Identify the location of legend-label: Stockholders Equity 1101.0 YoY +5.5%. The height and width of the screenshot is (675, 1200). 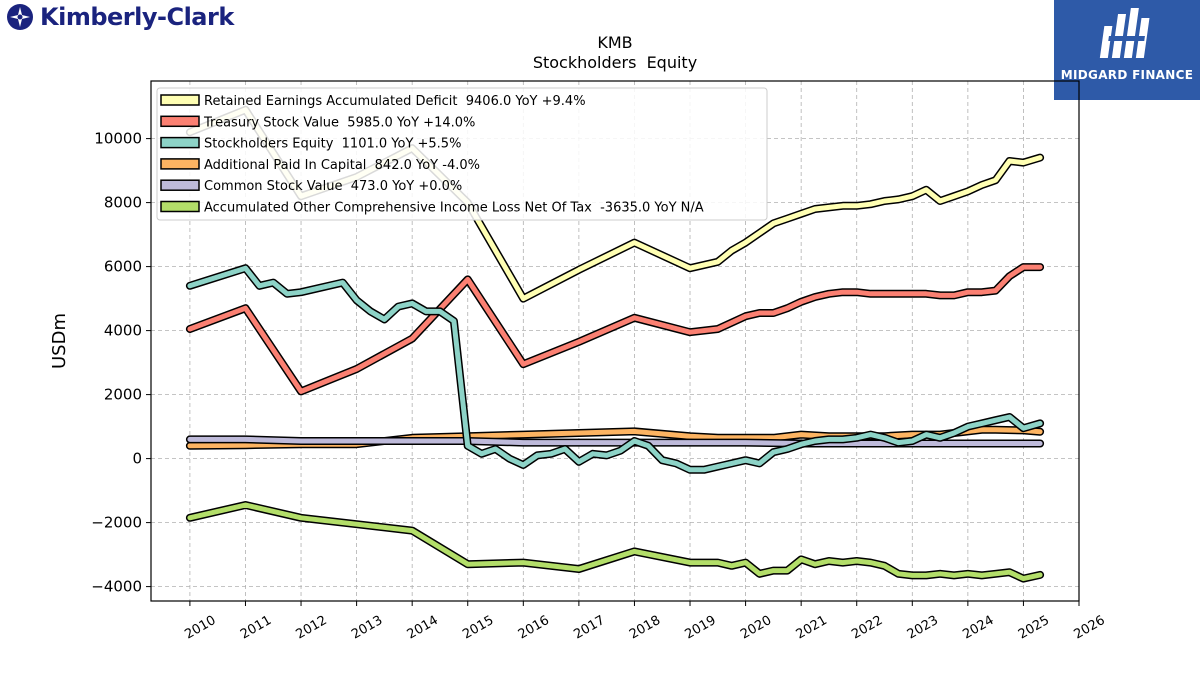
(332, 144).